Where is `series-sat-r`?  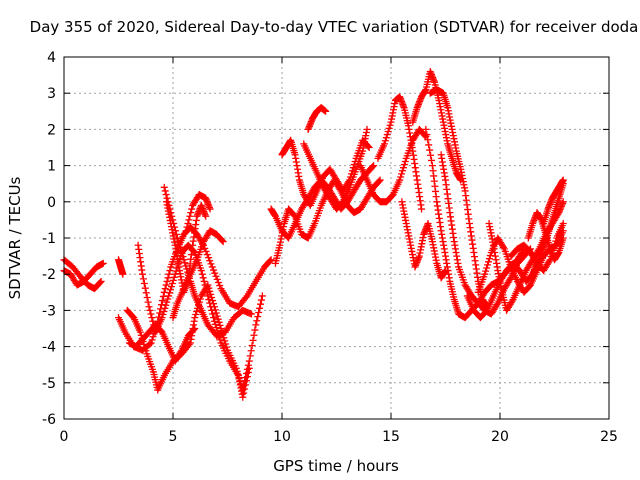 series-sat-r is located at coordinates (400, 153).